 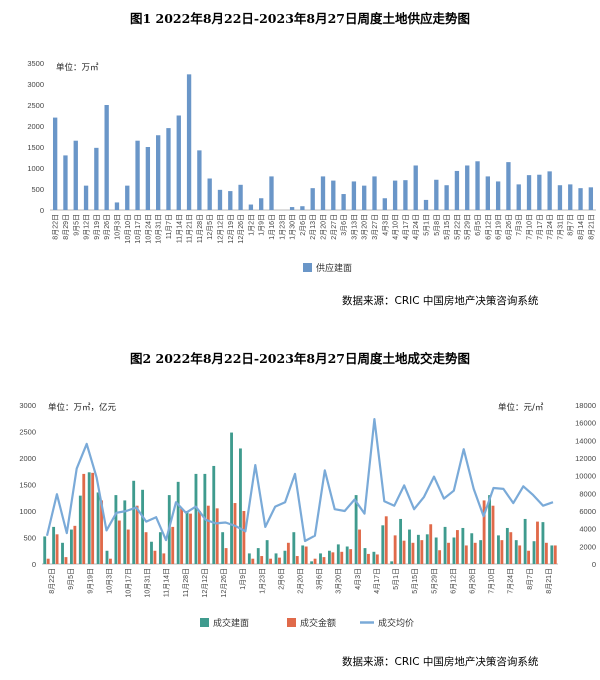 What do you see at coordinates (29, 538) in the screenshot?
I see `y-tick-label-left: 500` at bounding box center [29, 538].